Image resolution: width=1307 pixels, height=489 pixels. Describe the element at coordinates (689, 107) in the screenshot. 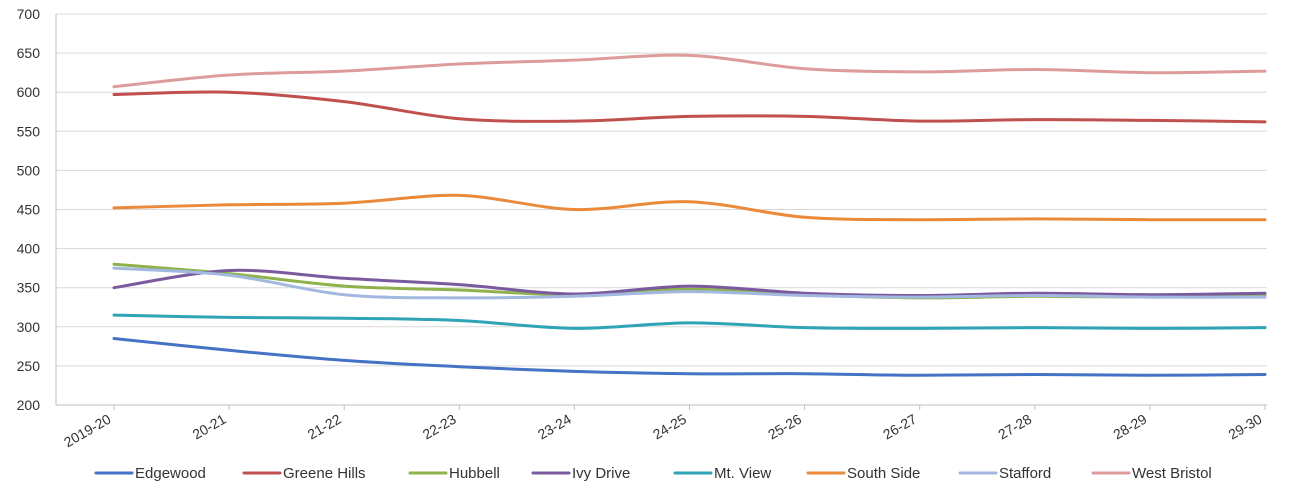

I see `series-line-greene-hills` at that location.